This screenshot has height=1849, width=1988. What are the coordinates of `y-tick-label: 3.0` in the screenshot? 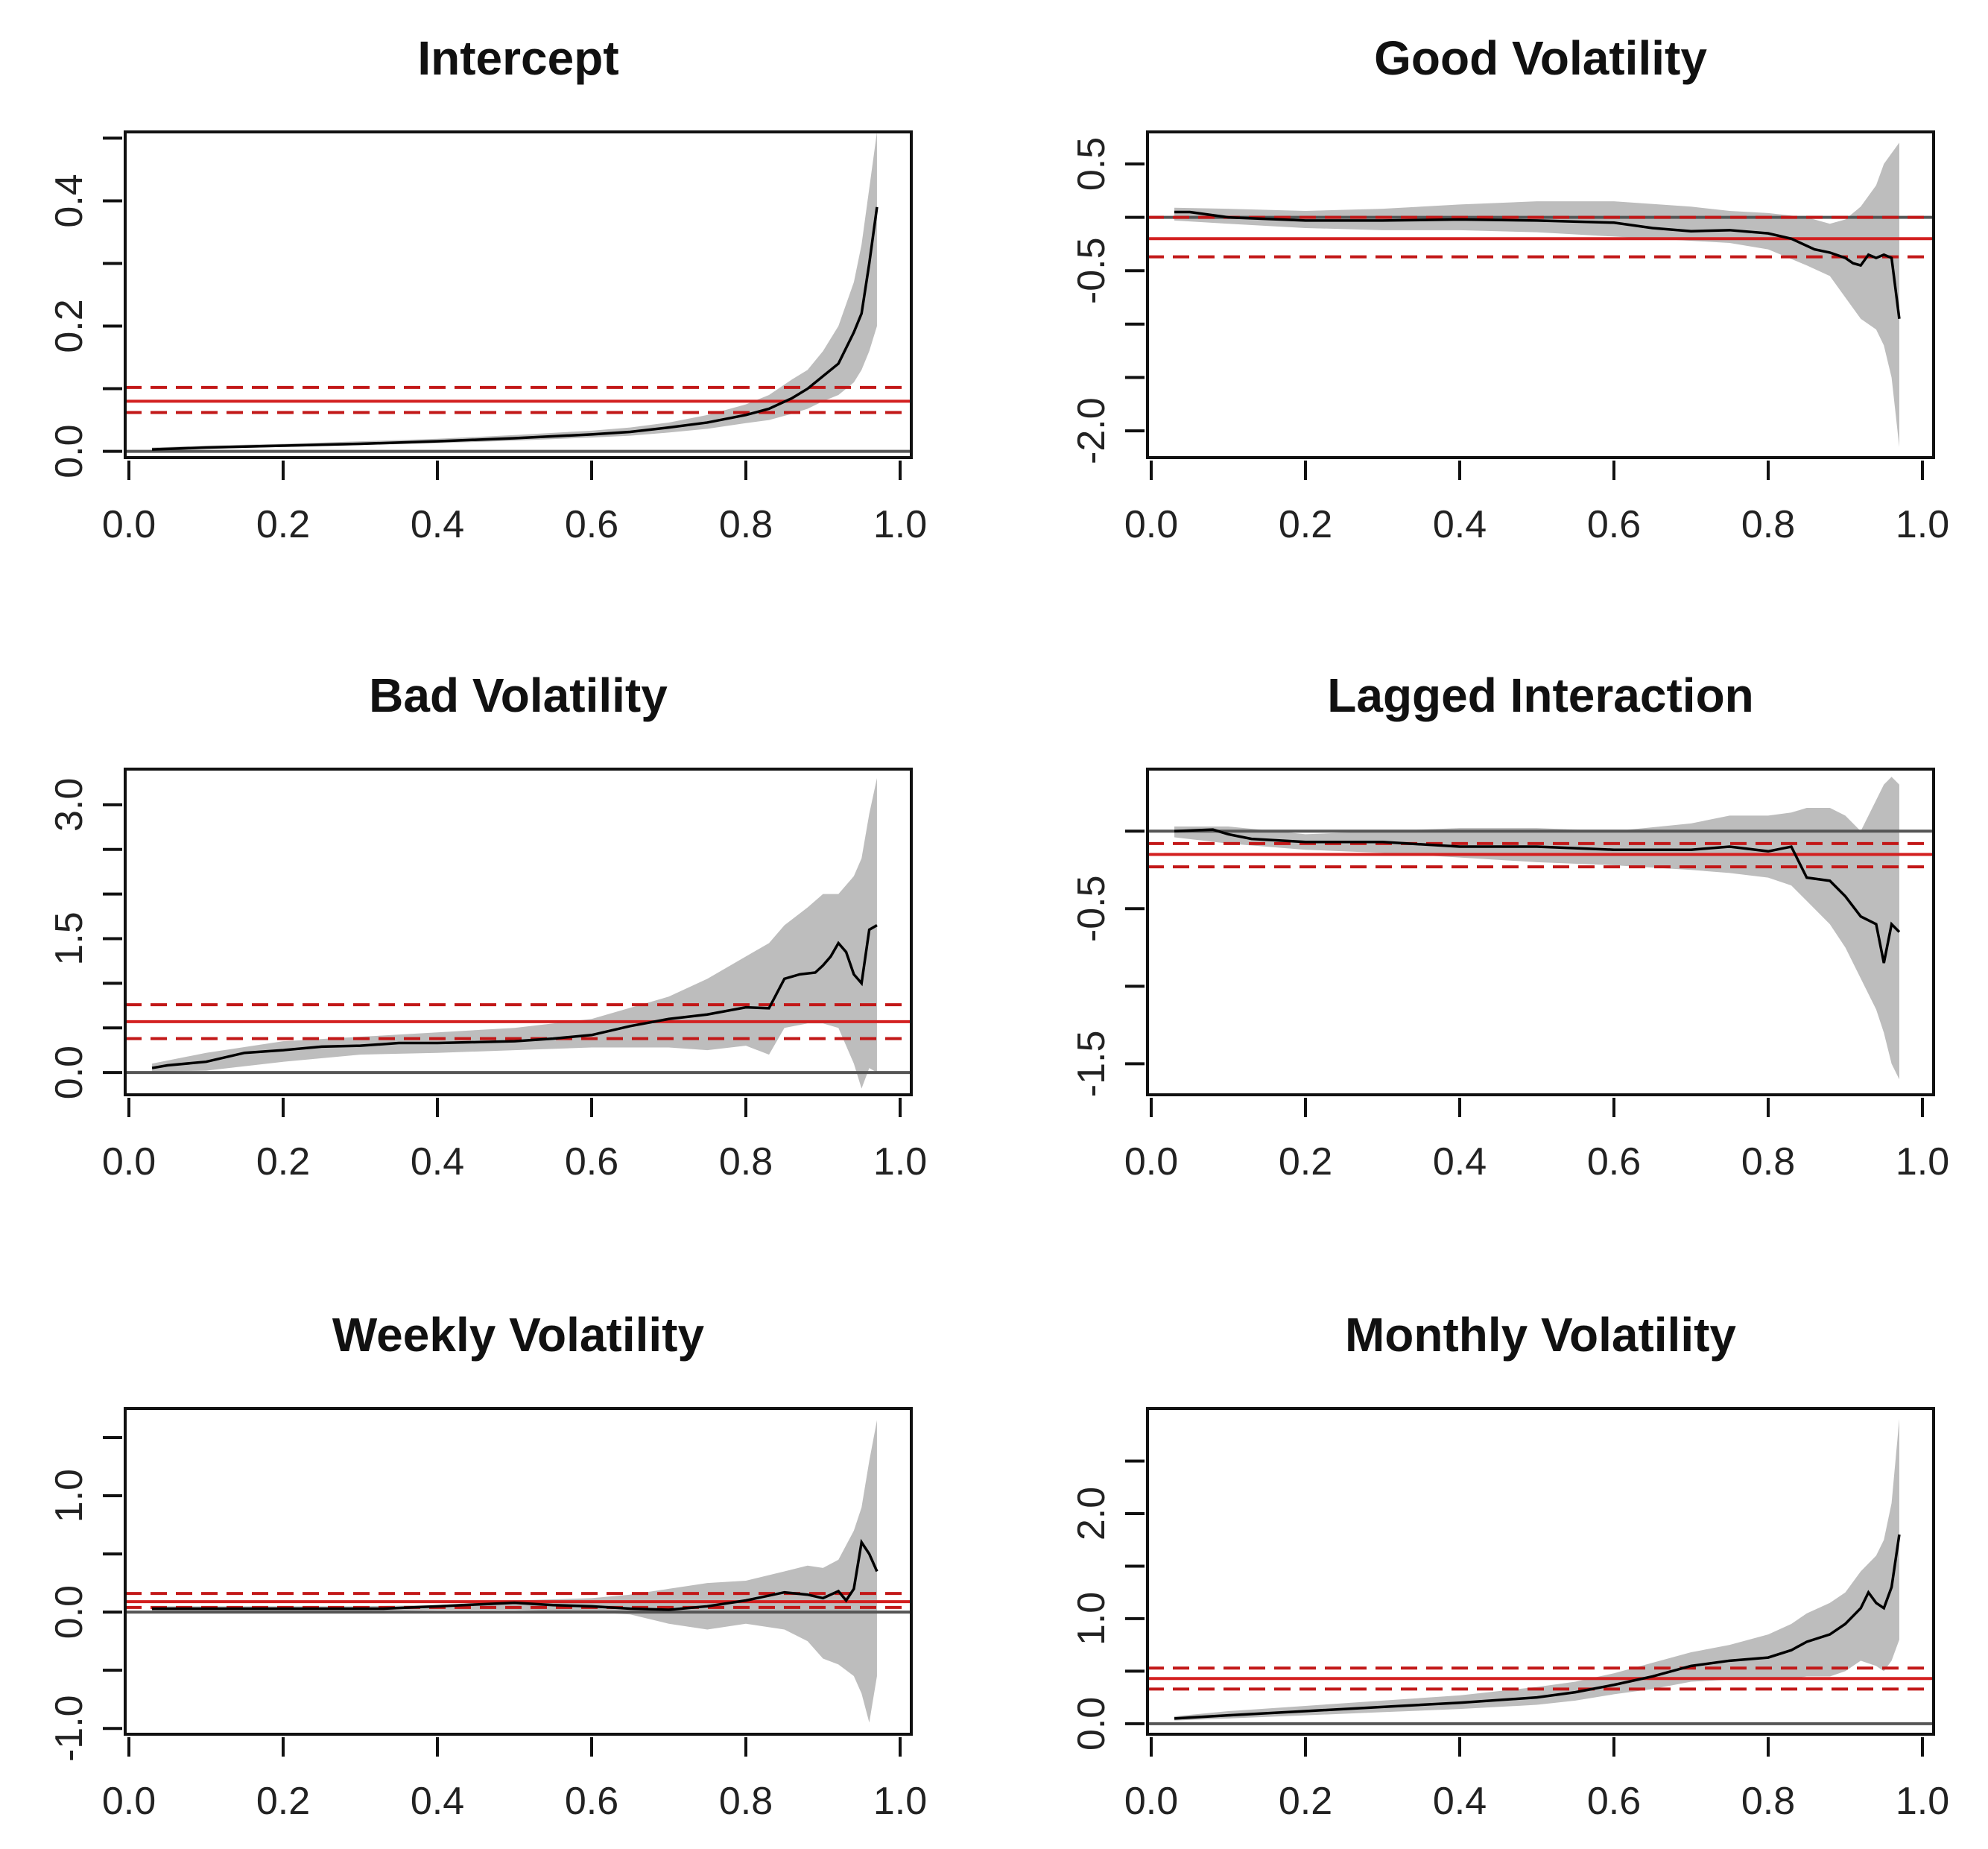 It's located at (69, 805).